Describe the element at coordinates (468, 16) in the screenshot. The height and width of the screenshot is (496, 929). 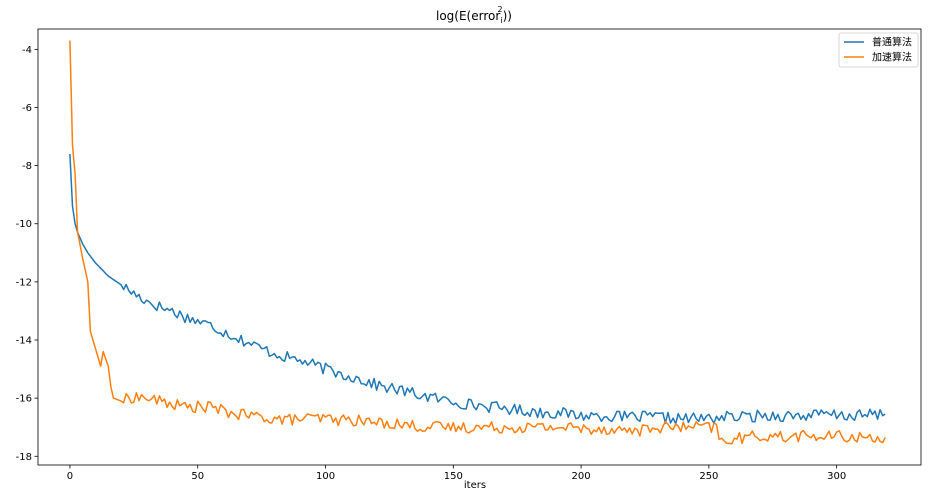
I see `chart-title-main: log(E(error` at that location.